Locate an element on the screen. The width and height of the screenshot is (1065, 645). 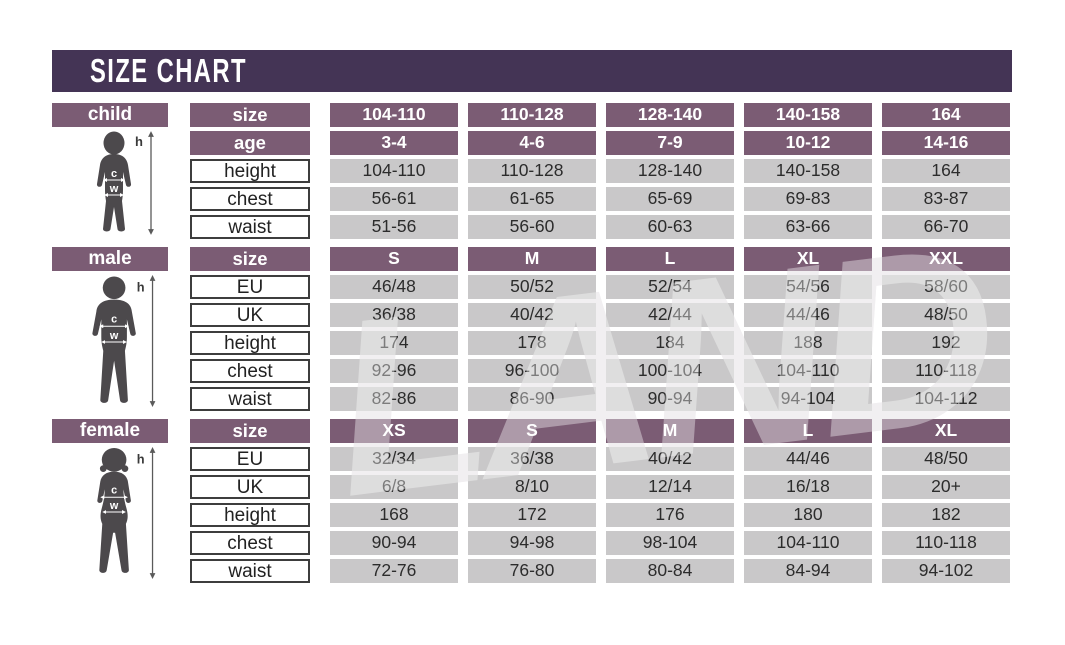
value-cell: 104-112 is located at coordinates (946, 399).